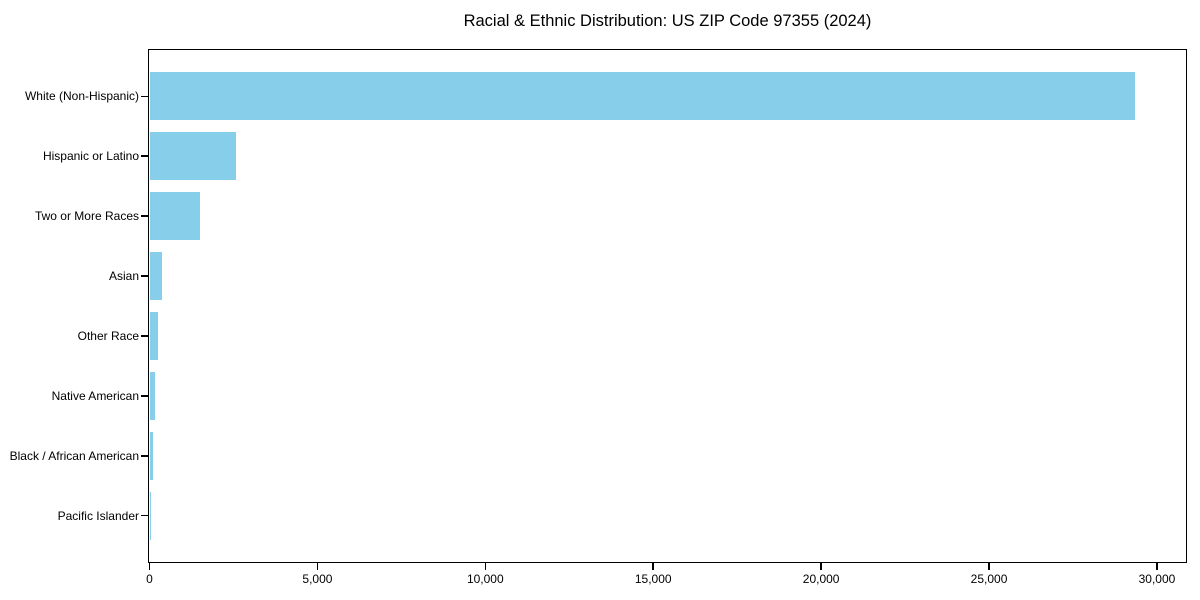 The image size is (1200, 600). What do you see at coordinates (86, 216) in the screenshot?
I see `y-tick-label: Two or More Races` at bounding box center [86, 216].